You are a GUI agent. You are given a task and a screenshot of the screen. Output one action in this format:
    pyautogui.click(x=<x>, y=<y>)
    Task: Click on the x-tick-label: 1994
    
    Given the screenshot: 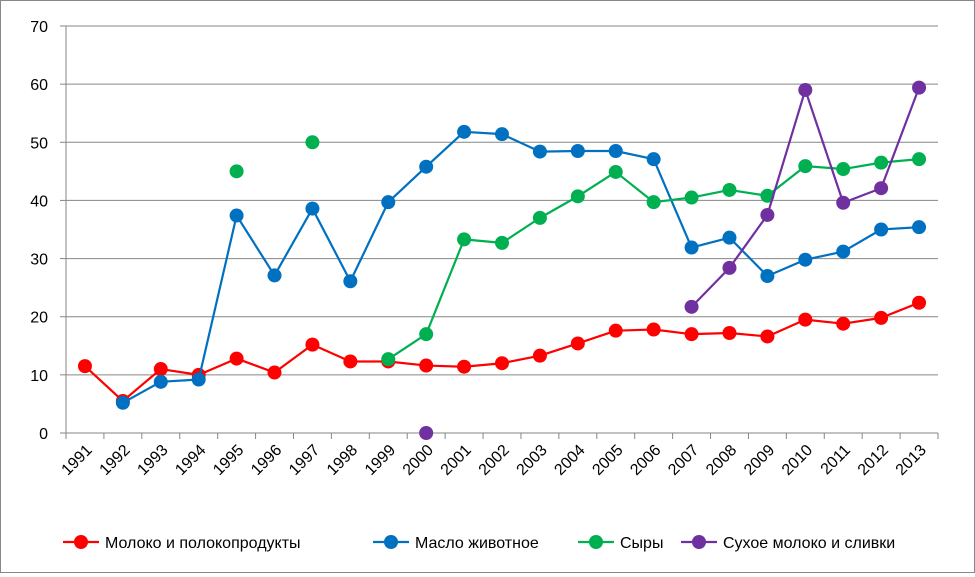 What is the action you would take?
    pyautogui.click(x=190, y=460)
    